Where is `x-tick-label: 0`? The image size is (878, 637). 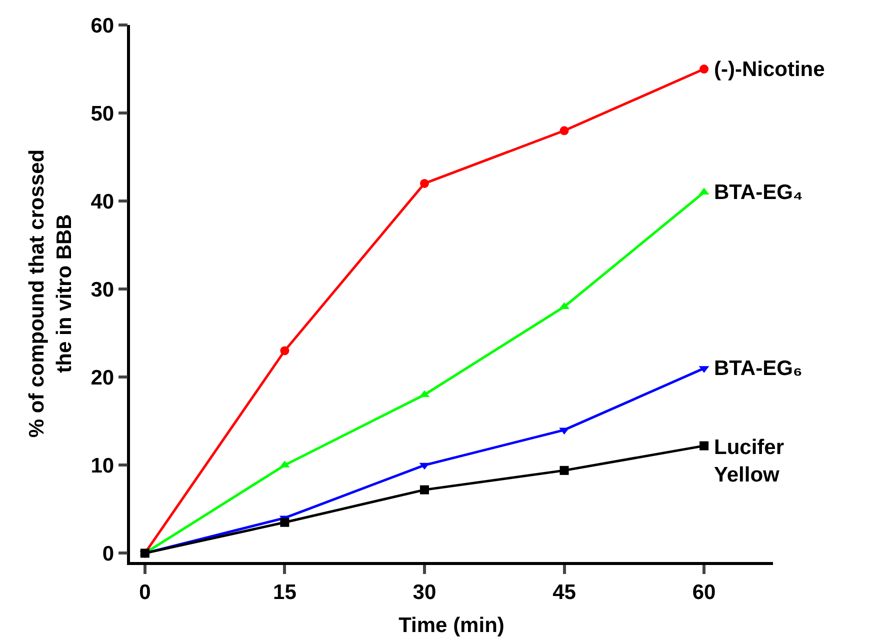 x-tick-label: 0 is located at coordinates (145, 592).